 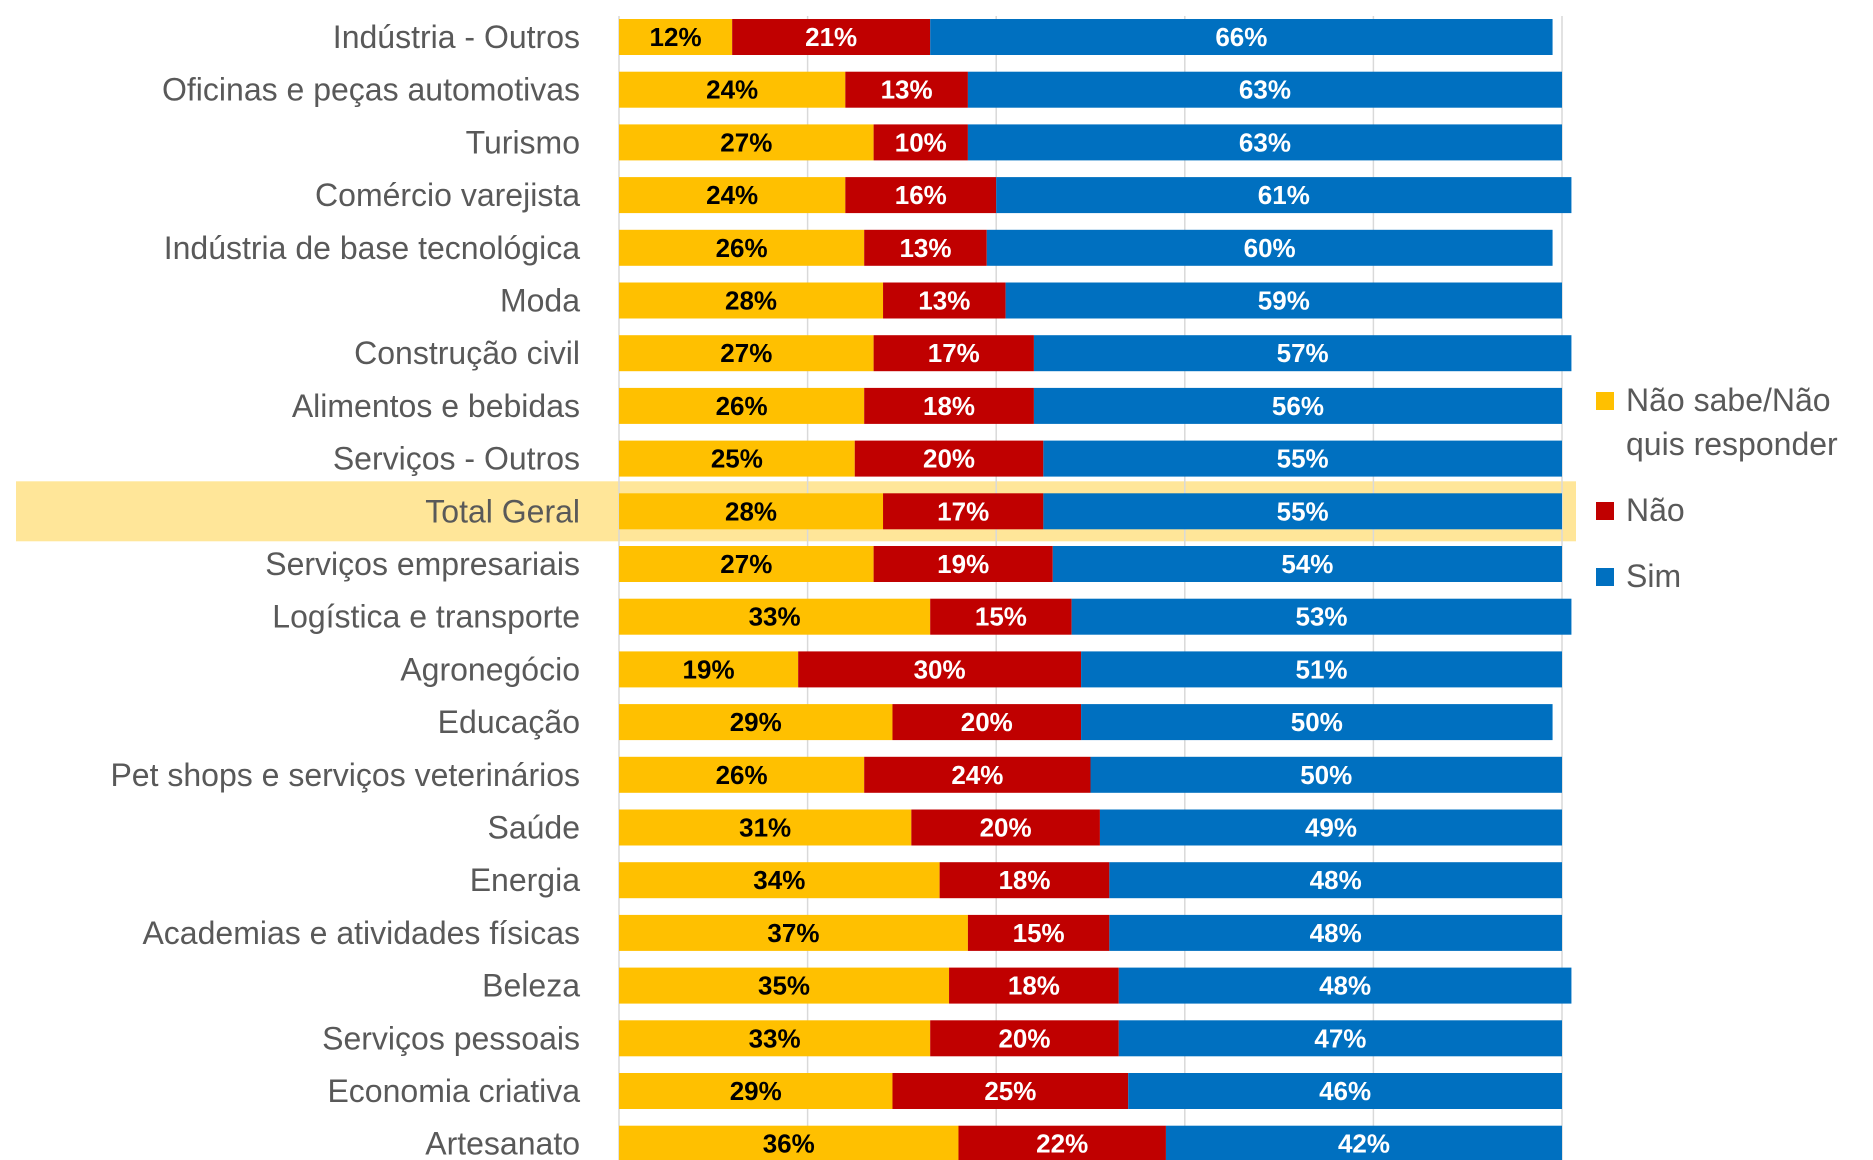 I want to click on category-label: Turismo, so click(x=523, y=142).